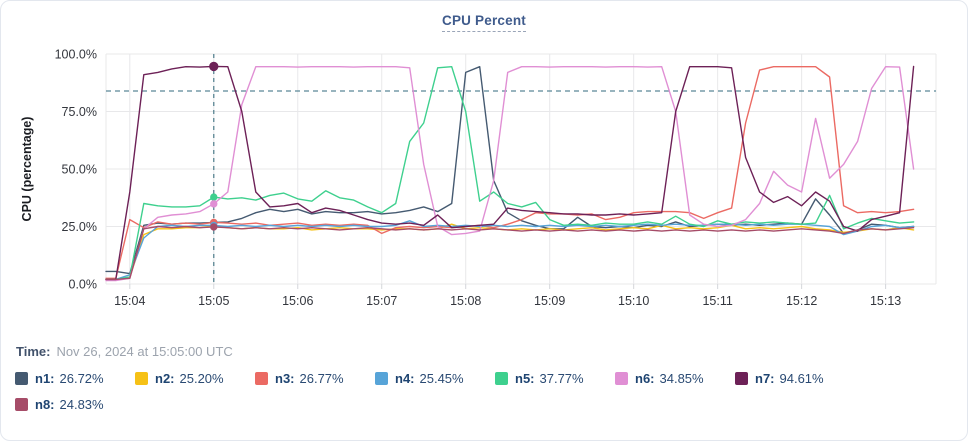 The image size is (968, 441). I want to click on x-tick-label: 15:09, so click(549, 301).